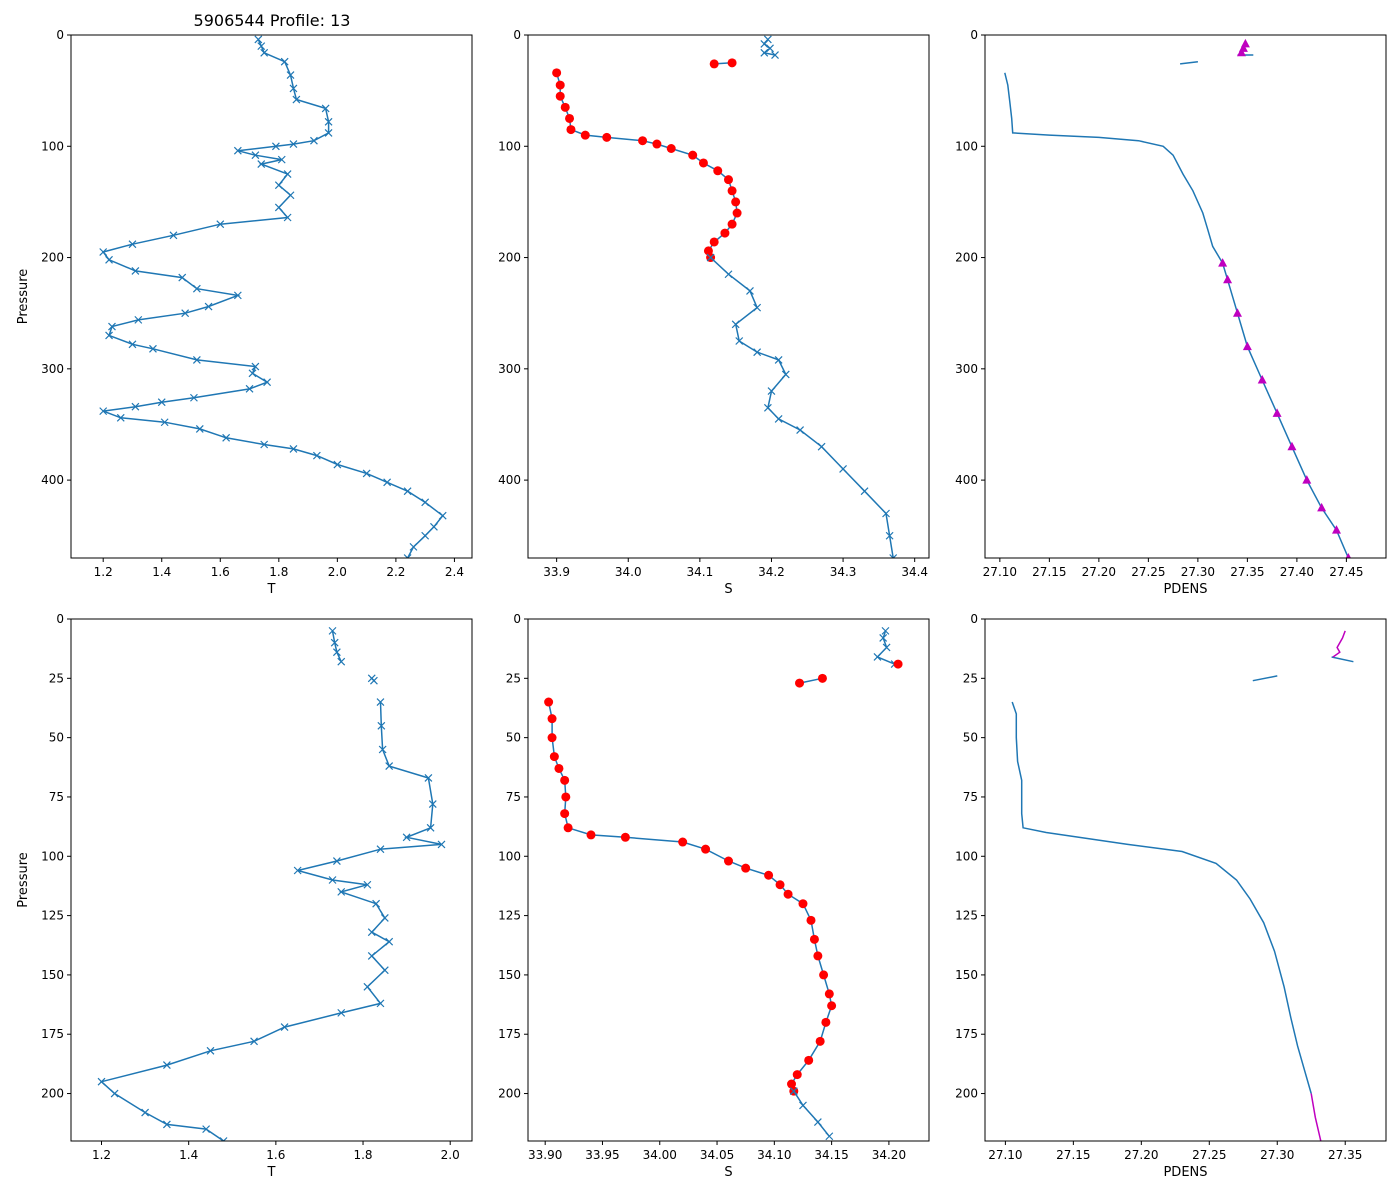 This screenshot has width=1400, height=1200. What do you see at coordinates (509, 975) in the screenshot?
I see `y-tick-label: 150` at bounding box center [509, 975].